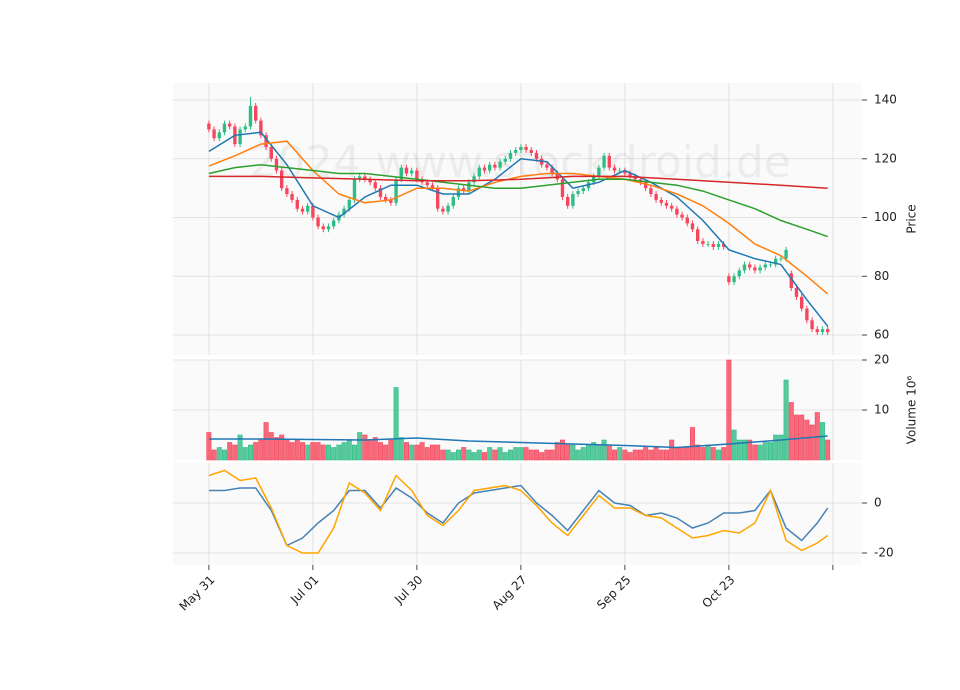 The image size is (960, 690). Describe the element at coordinates (520, 162) in the screenshot. I see `watermark: 2024 www.stockdroid.de` at that location.